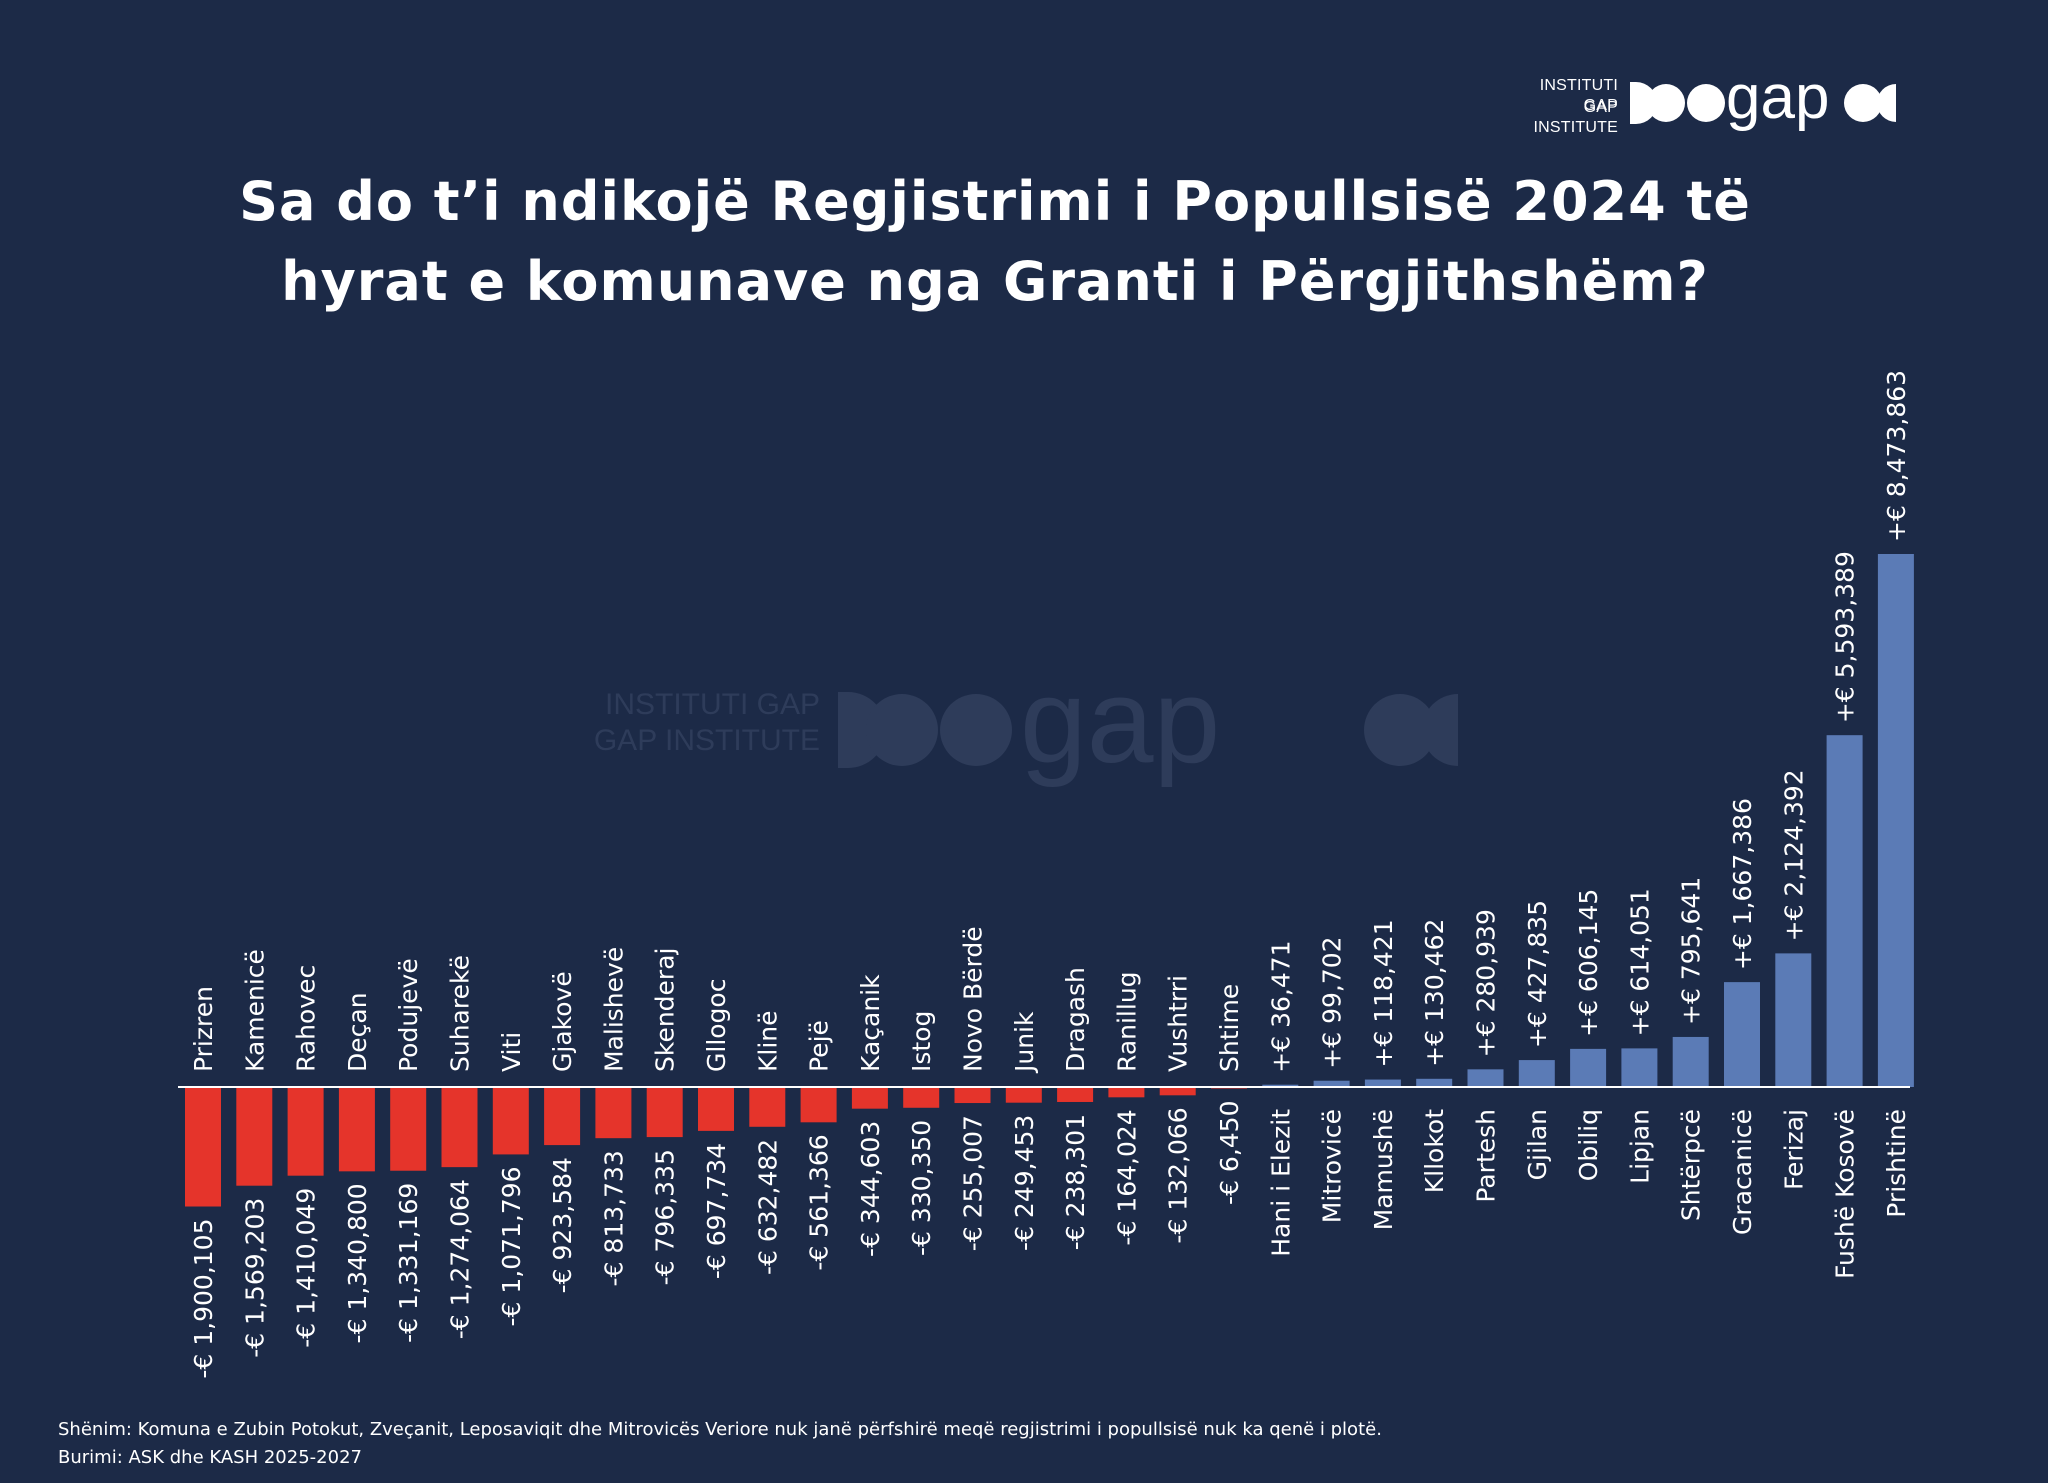 This screenshot has width=2048, height=1483. What do you see at coordinates (1280, 1006) in the screenshot?
I see `value-label-hani-i-elezit: +€ 36,471` at bounding box center [1280, 1006].